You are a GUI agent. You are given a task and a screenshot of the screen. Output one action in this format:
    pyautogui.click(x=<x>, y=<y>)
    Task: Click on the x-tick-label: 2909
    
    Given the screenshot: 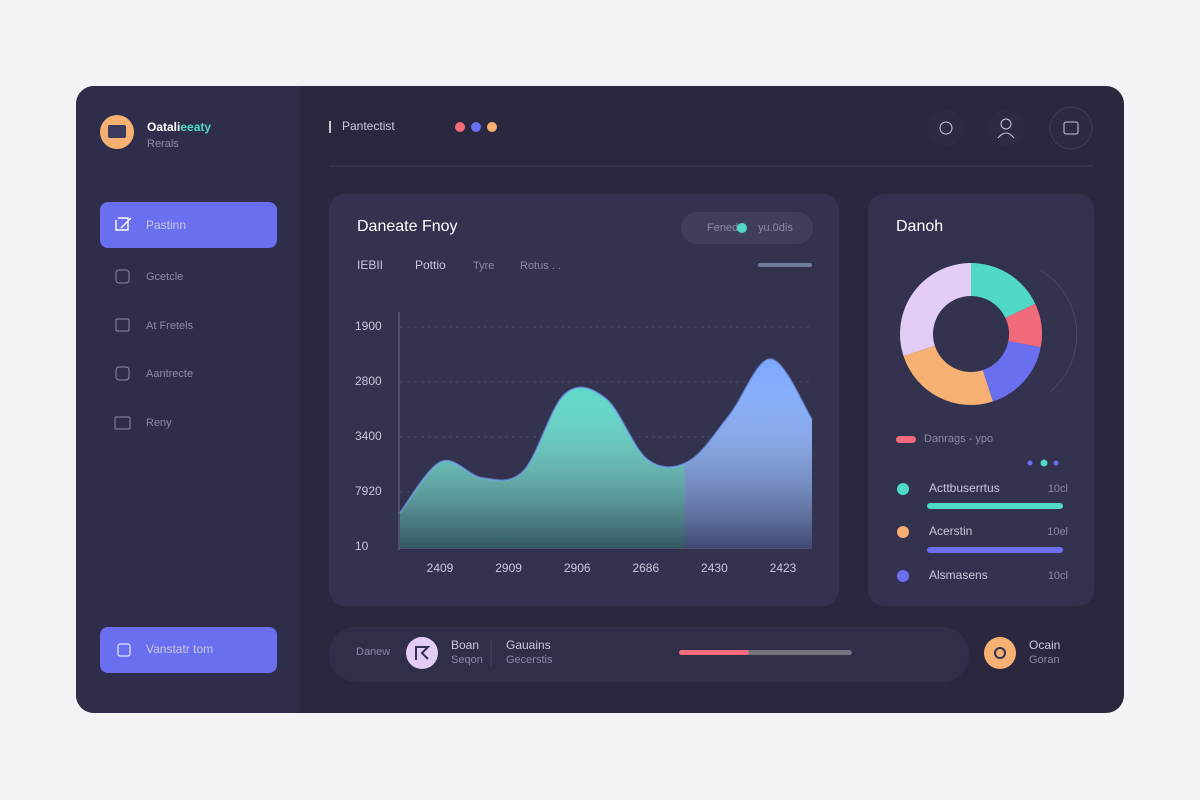 What is the action you would take?
    pyautogui.click(x=508, y=568)
    